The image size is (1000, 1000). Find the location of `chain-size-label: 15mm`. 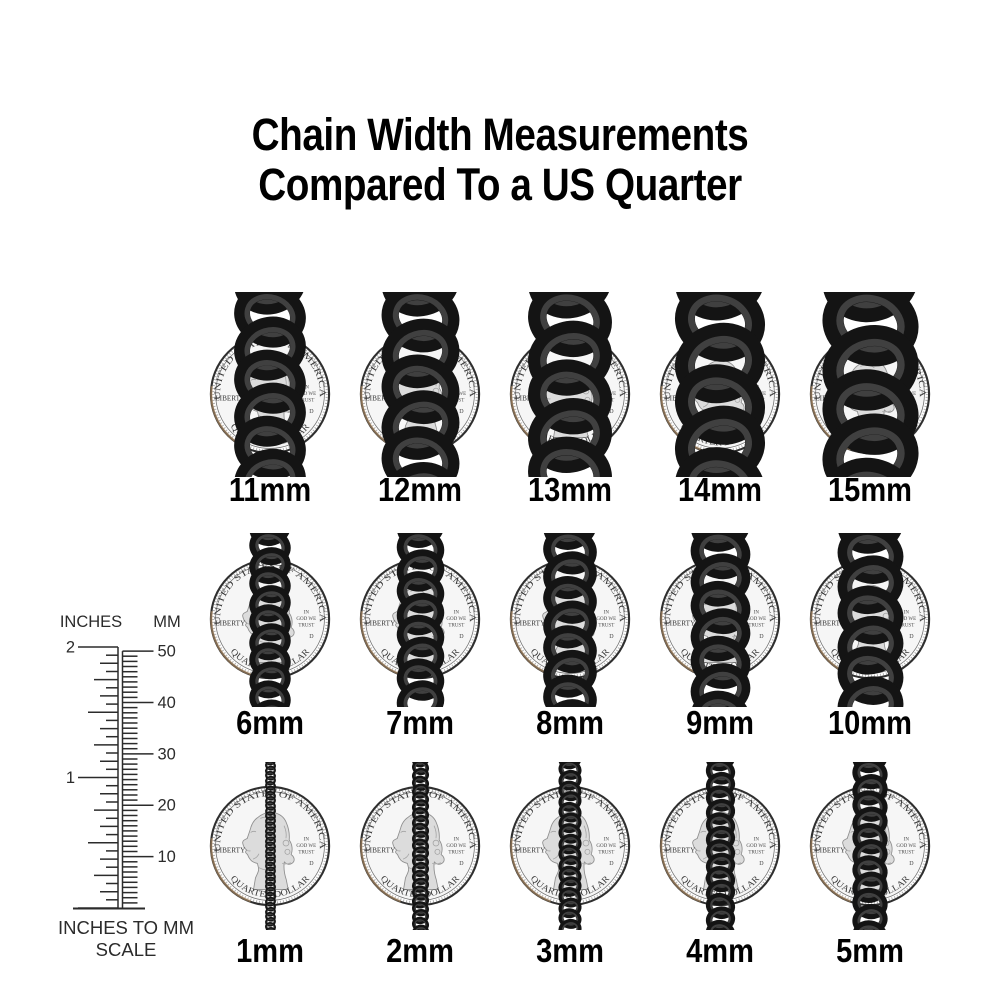

chain-size-label: 15mm is located at coordinates (870, 489).